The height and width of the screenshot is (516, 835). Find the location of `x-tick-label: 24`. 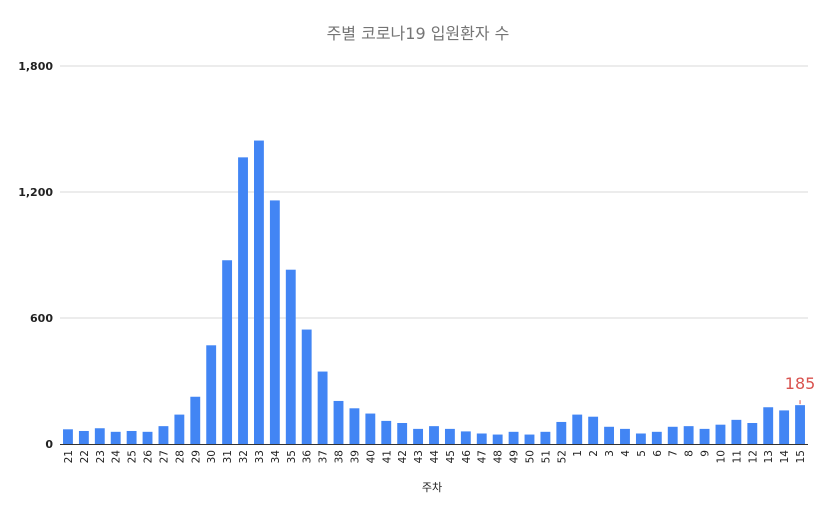

x-tick-label: 24 is located at coordinates (117, 457).